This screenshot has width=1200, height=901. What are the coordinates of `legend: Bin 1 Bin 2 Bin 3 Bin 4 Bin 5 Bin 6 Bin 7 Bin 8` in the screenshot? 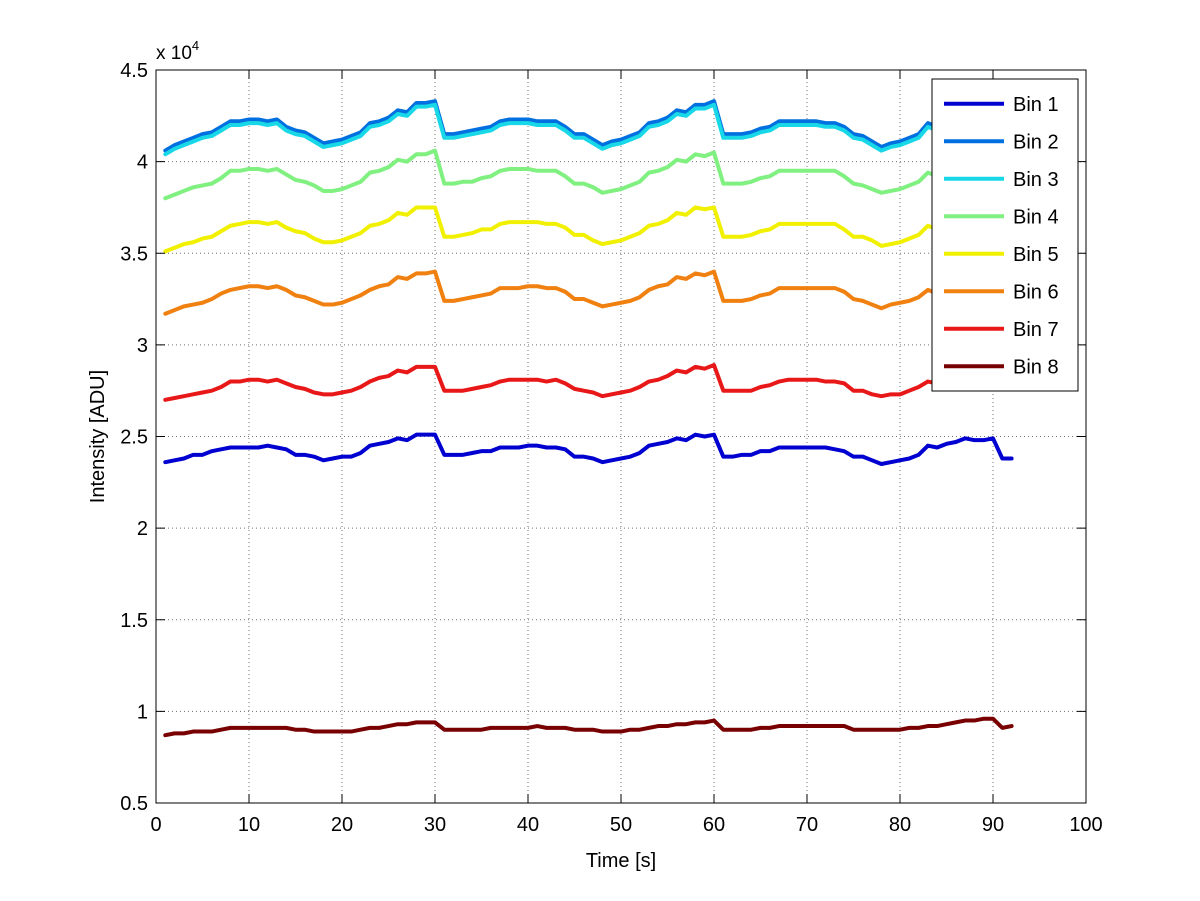 It's located at (1005, 235).